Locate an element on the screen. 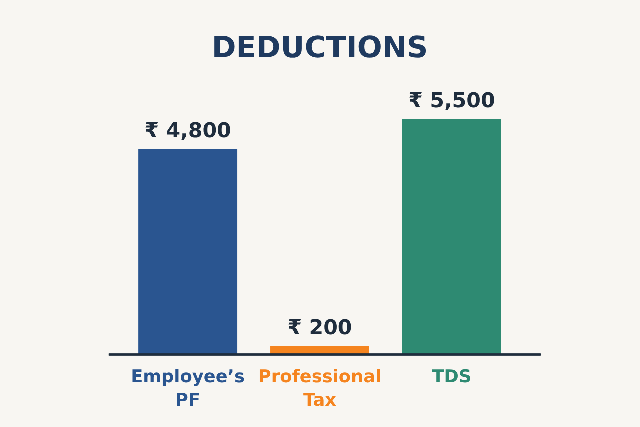  x-tick-label: TDS is located at coordinates (452, 377).